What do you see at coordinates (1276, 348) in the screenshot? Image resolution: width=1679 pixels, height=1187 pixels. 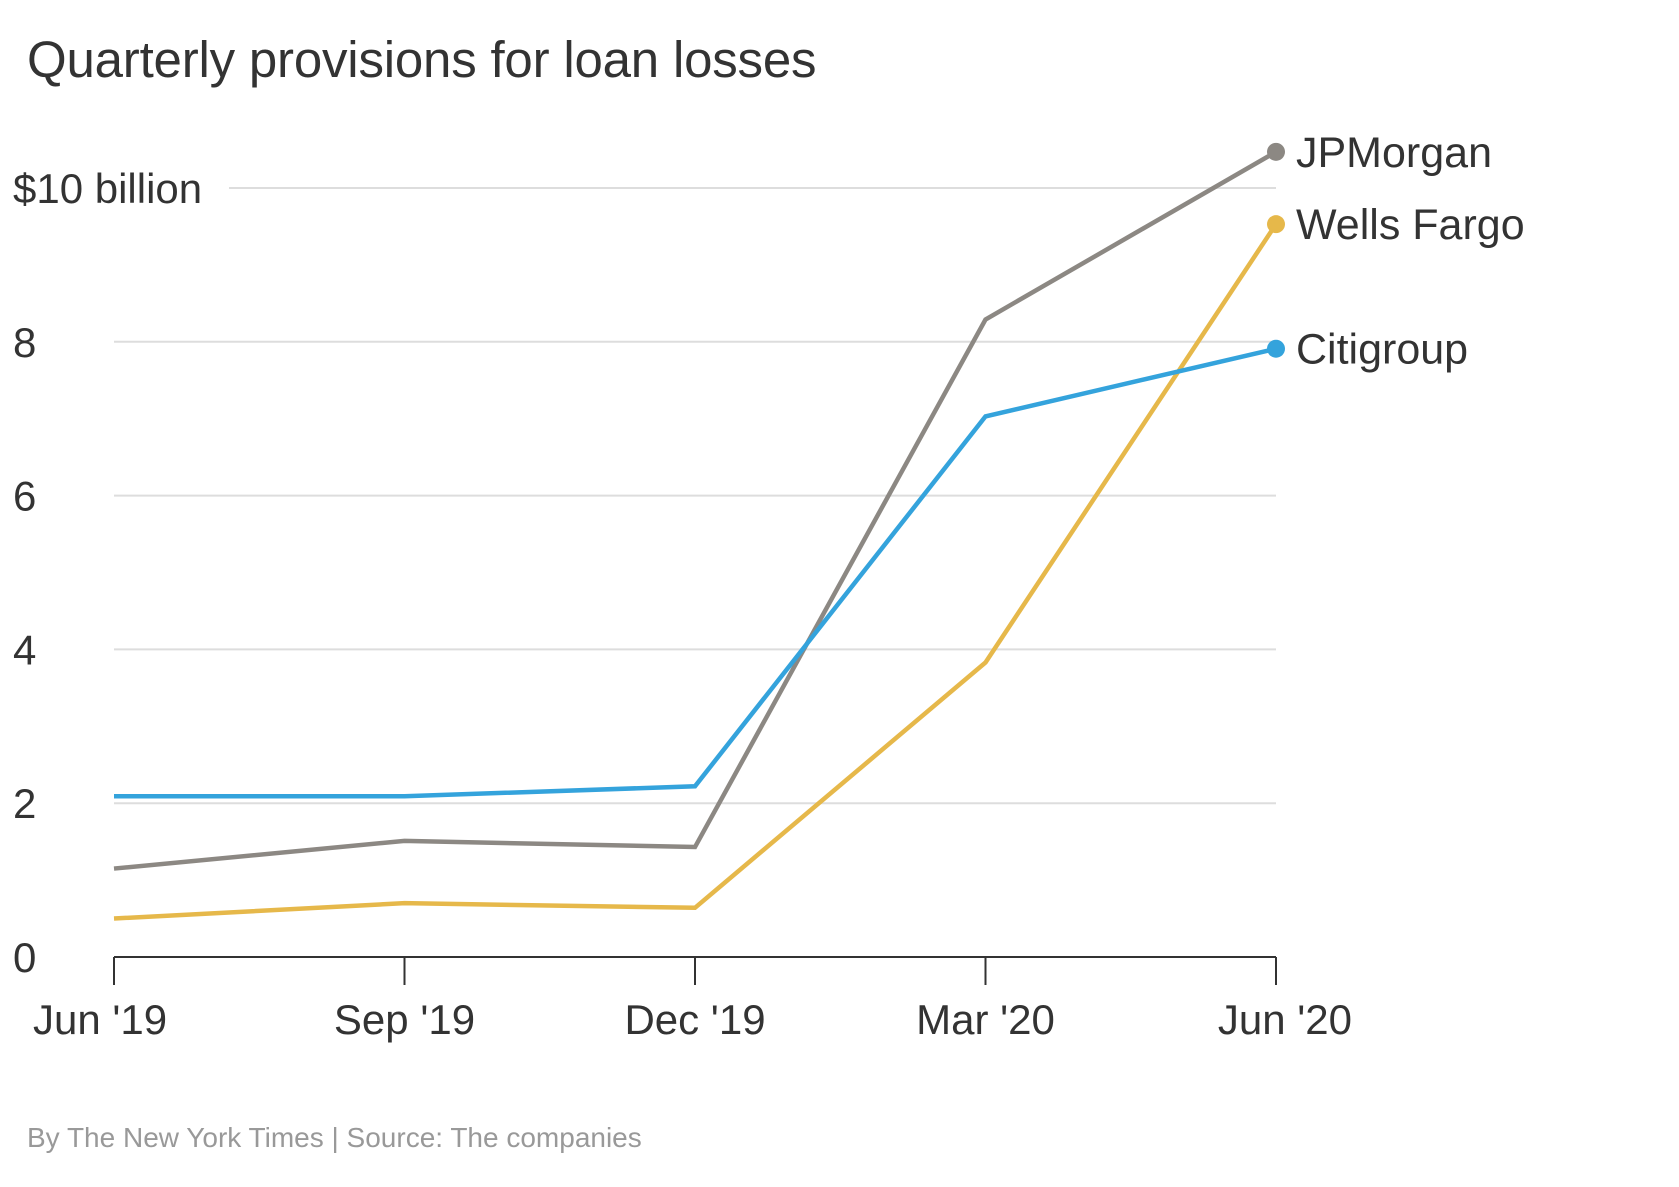 I see `end-point-citigroup` at bounding box center [1276, 348].